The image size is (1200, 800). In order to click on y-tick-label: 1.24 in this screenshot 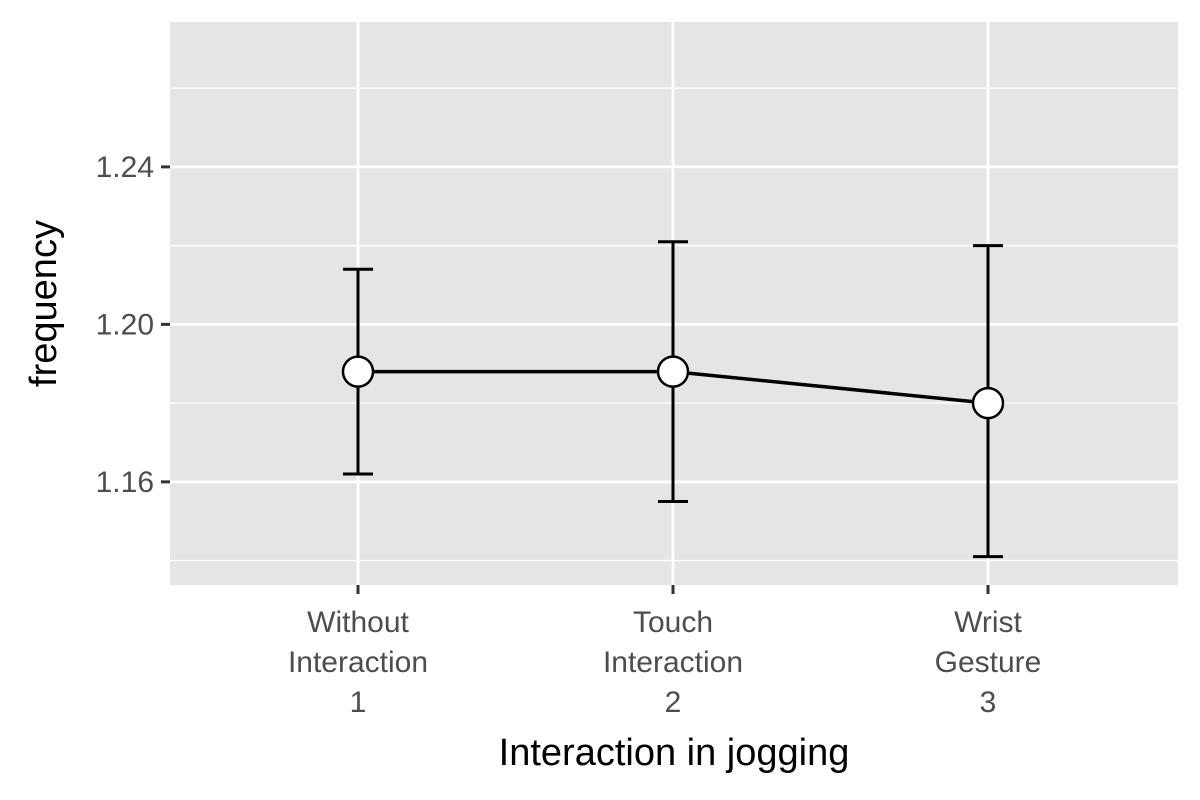, I will do `click(125, 167)`.